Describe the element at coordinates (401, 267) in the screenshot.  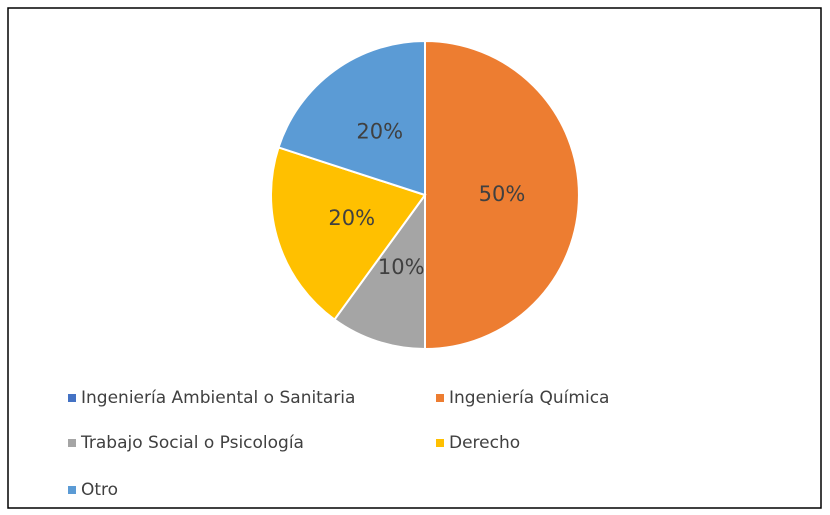
I see `data-label: 10%` at that location.